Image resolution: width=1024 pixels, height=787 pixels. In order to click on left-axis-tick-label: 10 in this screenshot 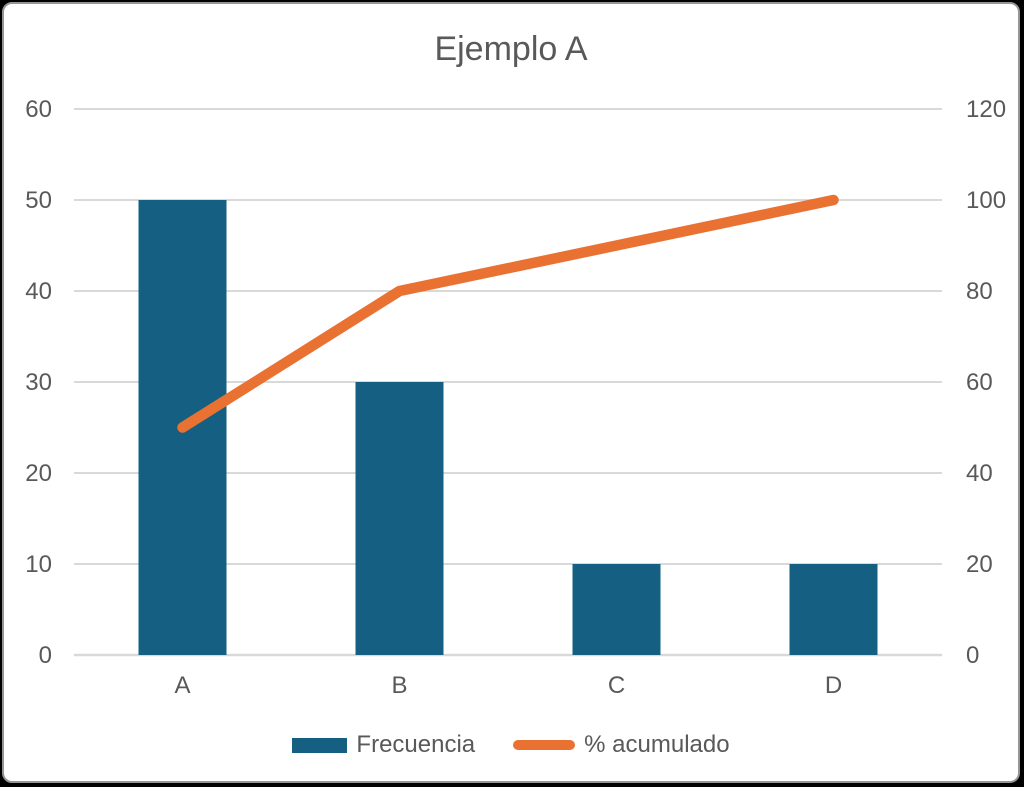, I will do `click(38, 564)`.